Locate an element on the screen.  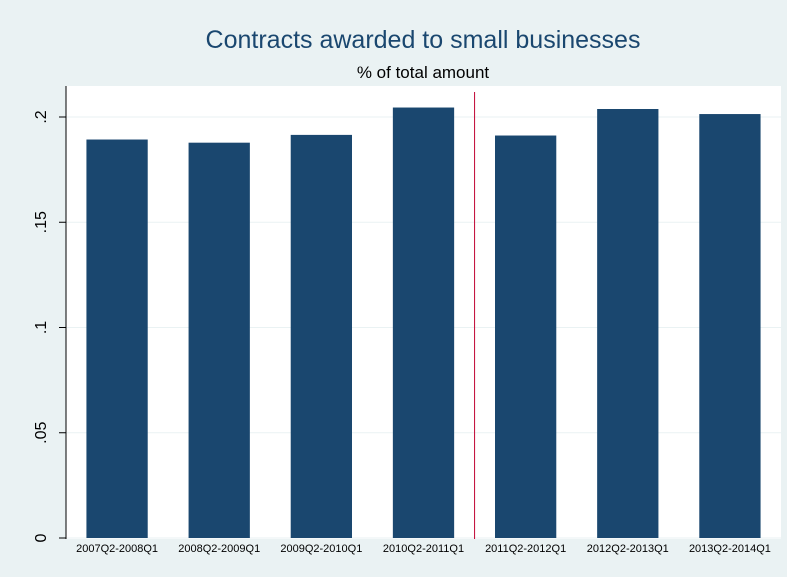
y-tick-label: .1 is located at coordinates (41, 327).